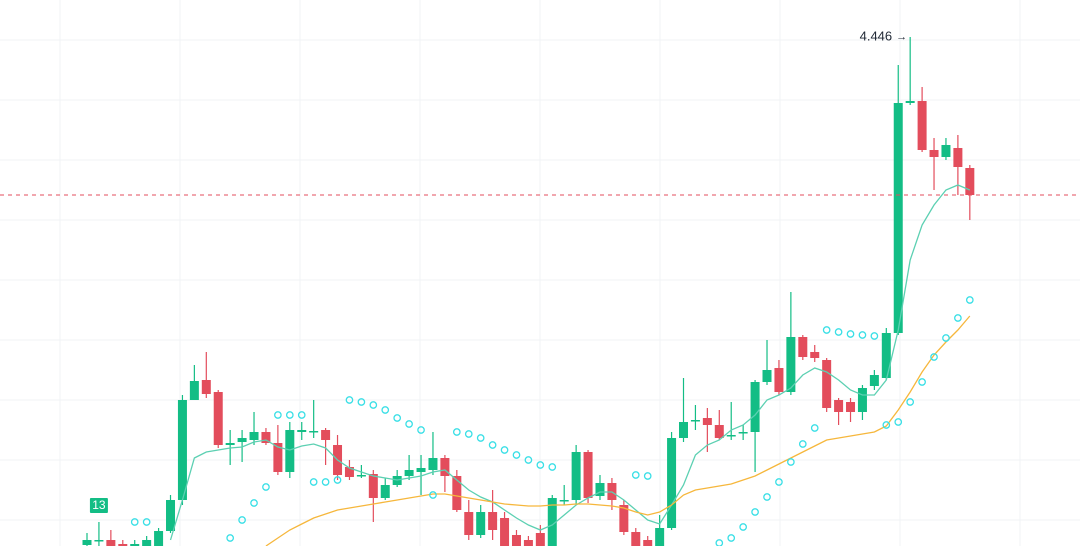 Image resolution: width=1080 pixels, height=546 pixels. I want to click on high-label: 4.446, so click(876, 35).